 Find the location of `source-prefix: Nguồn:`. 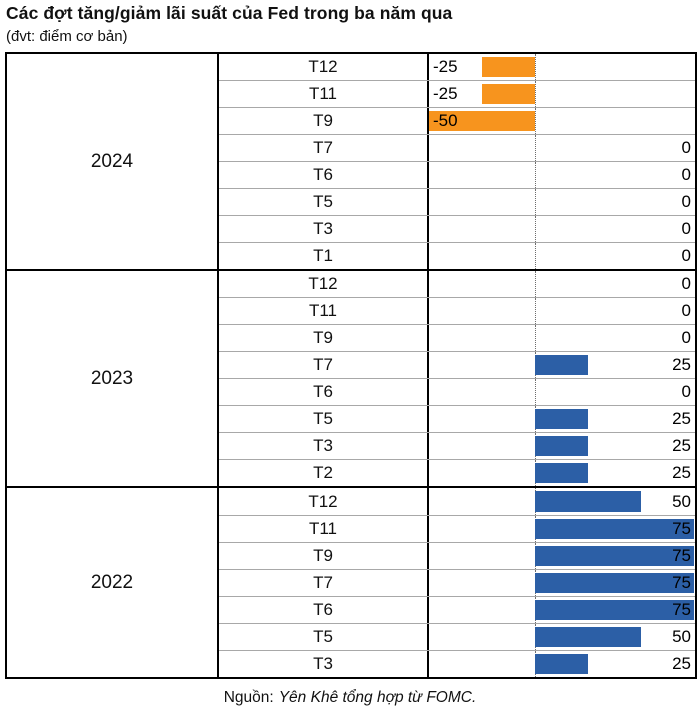

source-prefix: Nguồn: is located at coordinates (248, 698).